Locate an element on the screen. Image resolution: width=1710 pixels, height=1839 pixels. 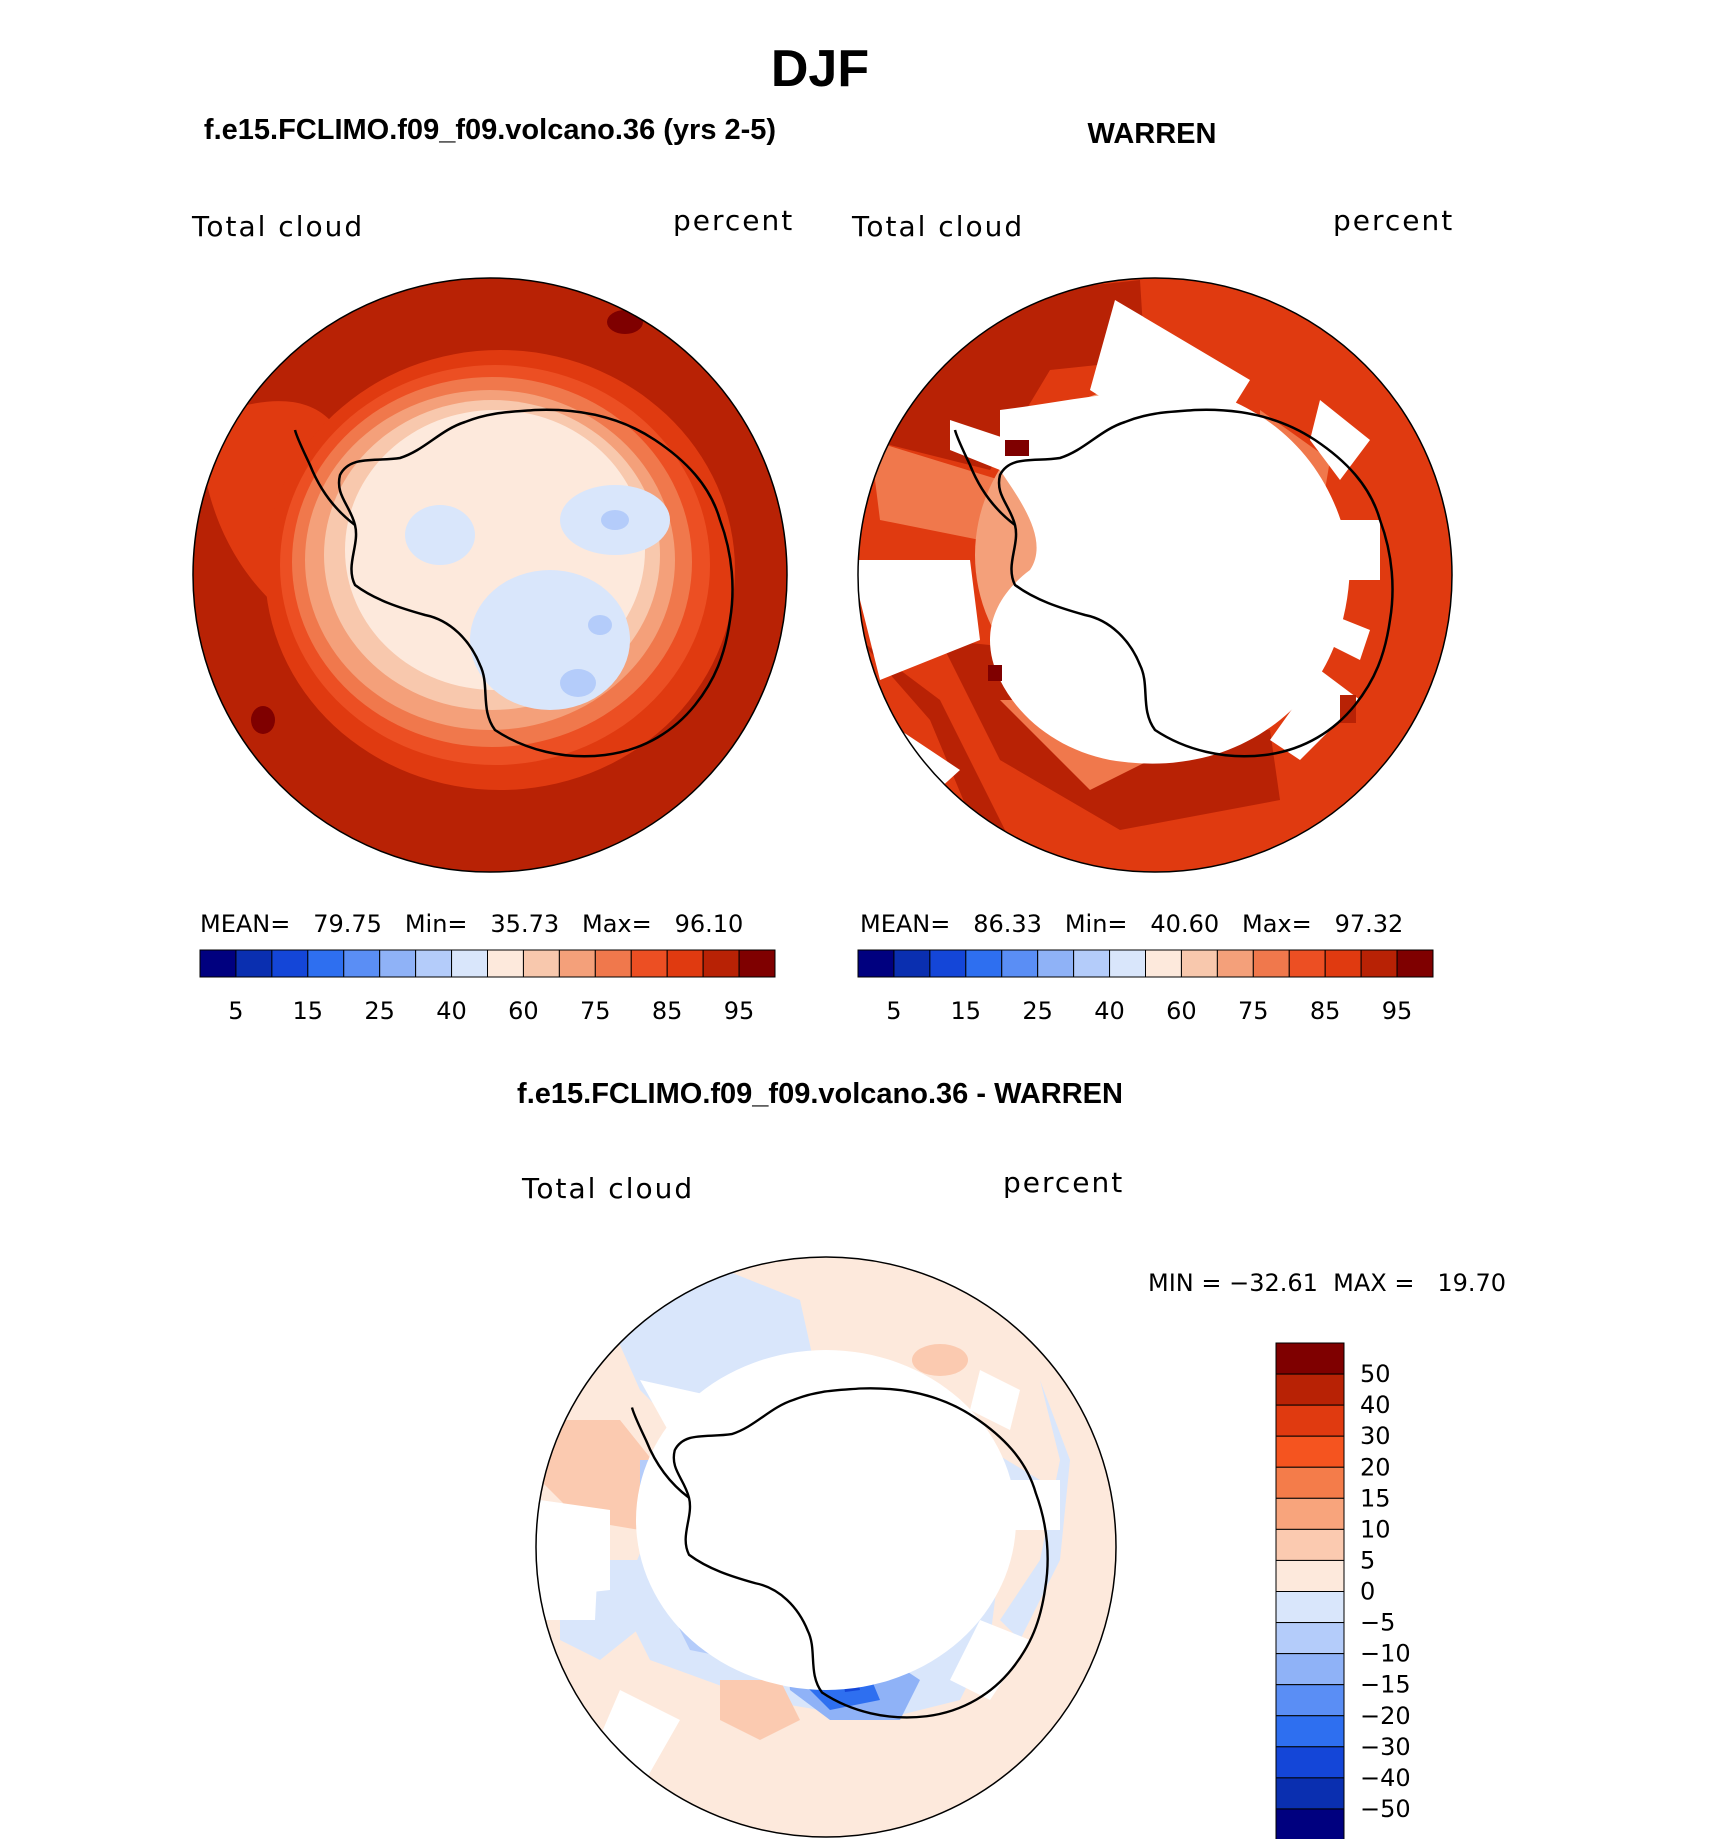
map-panel1 is located at coordinates (490, 575).